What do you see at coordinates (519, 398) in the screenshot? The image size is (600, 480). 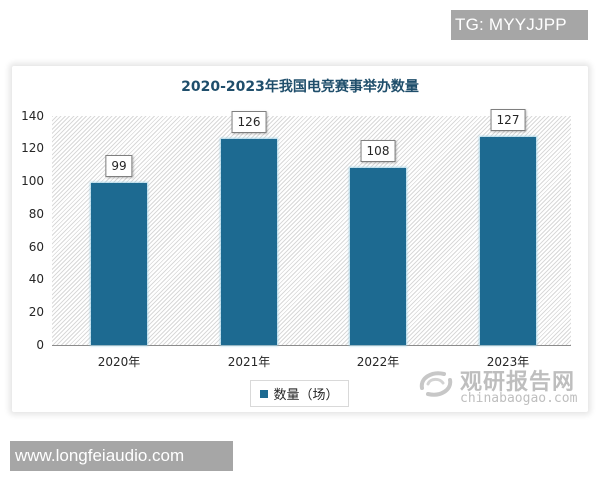 I see `watermark-en: chinabaogao.com` at bounding box center [519, 398].